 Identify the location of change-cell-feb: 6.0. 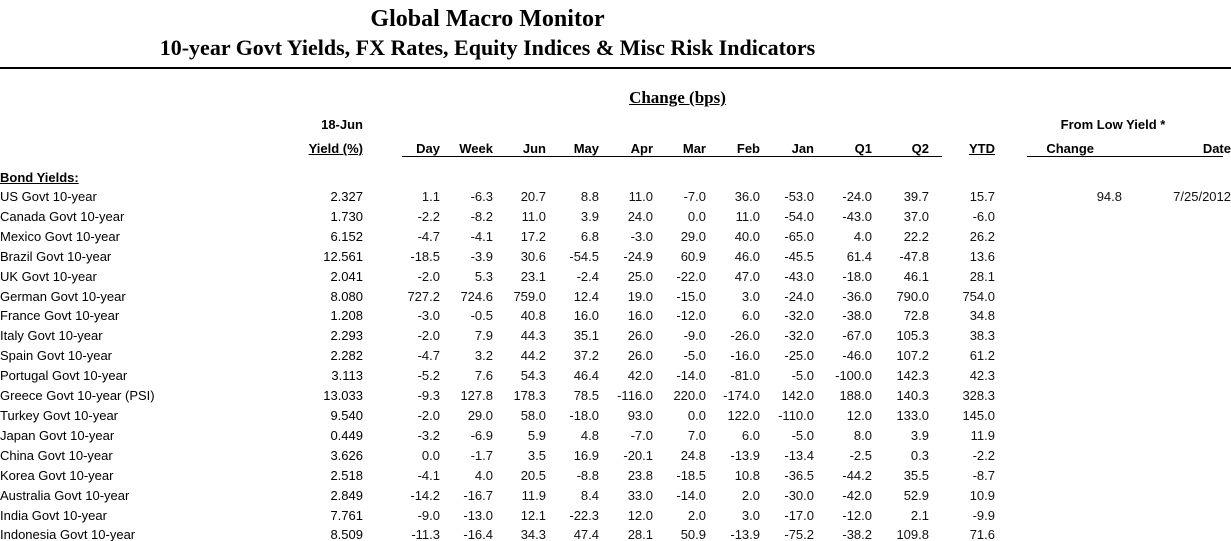
(750, 316).